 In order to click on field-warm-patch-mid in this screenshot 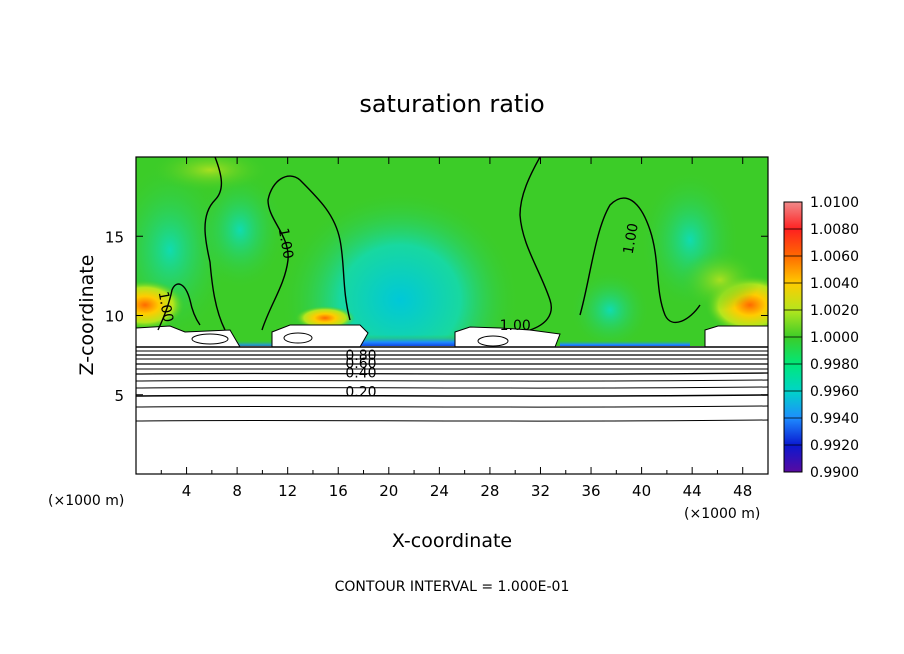, I will do `click(325, 318)`.